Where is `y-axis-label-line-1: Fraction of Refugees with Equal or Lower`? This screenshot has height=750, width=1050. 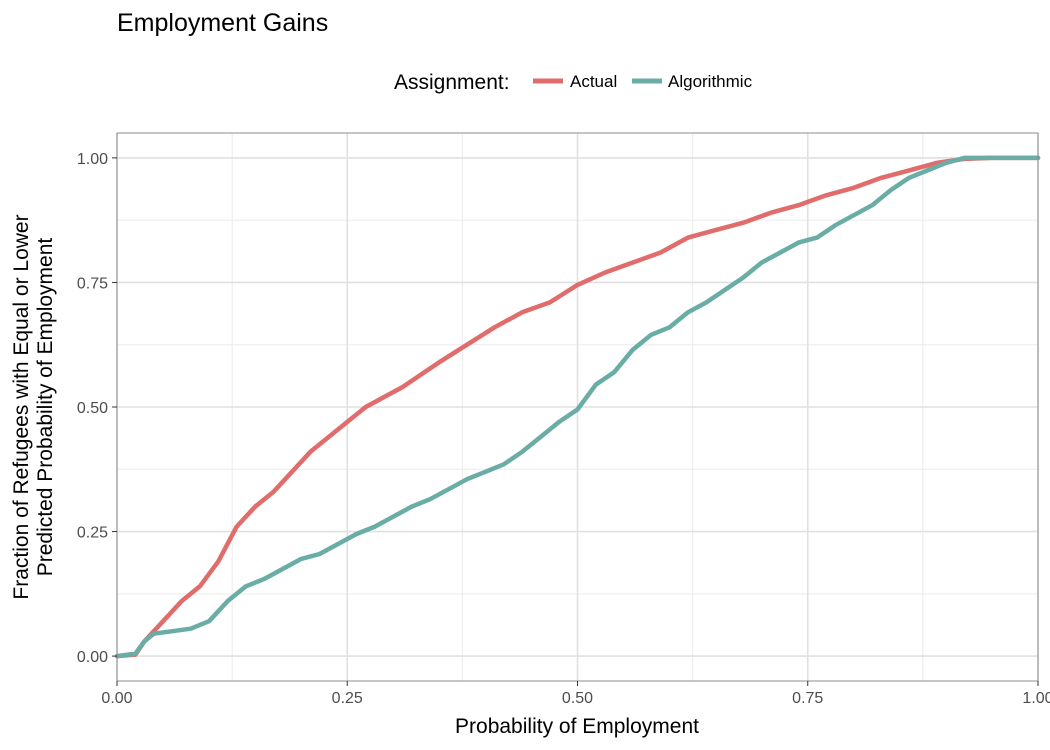
y-axis-label-line-1: Fraction of Refugees with Equal or Lower is located at coordinates (21, 406).